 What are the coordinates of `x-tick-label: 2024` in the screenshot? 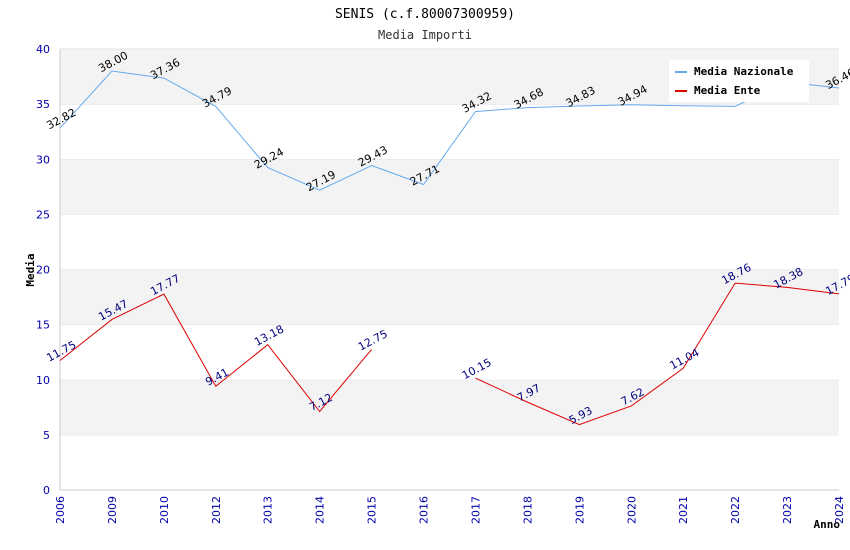 It's located at (839, 510).